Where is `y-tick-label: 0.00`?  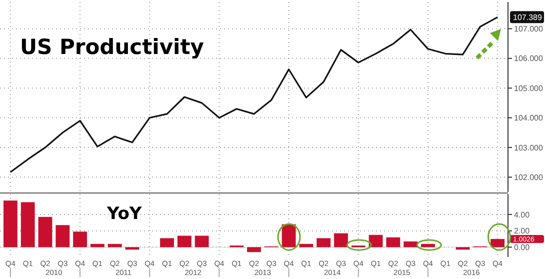
y-tick-label: 0.00 is located at coordinates (522, 247).